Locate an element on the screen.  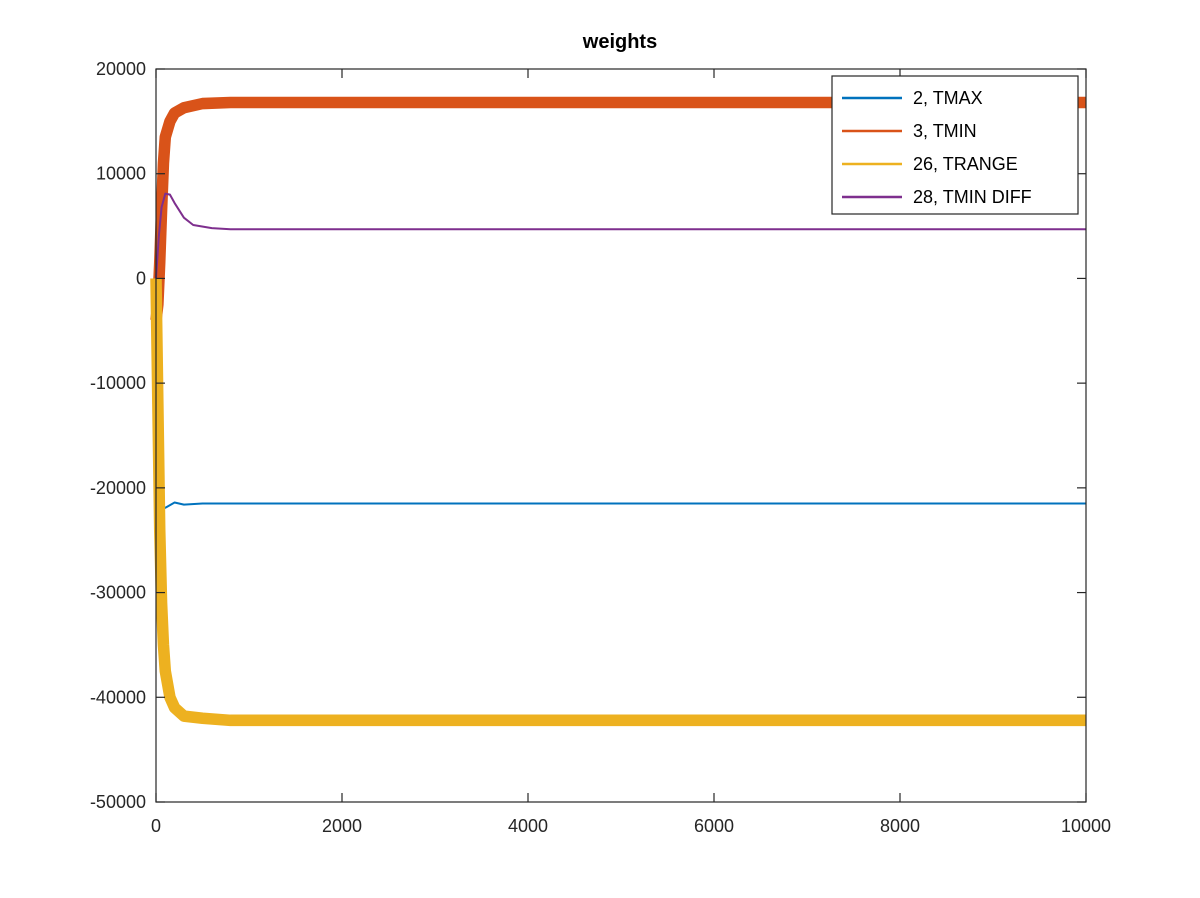
x-tick-label: 4000 is located at coordinates (528, 826).